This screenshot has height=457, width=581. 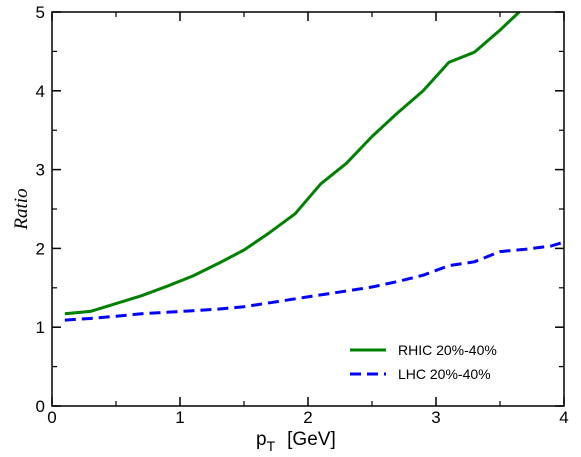 What do you see at coordinates (311, 439) in the screenshot?
I see `x-axis-title-unit: [GeV]` at bounding box center [311, 439].